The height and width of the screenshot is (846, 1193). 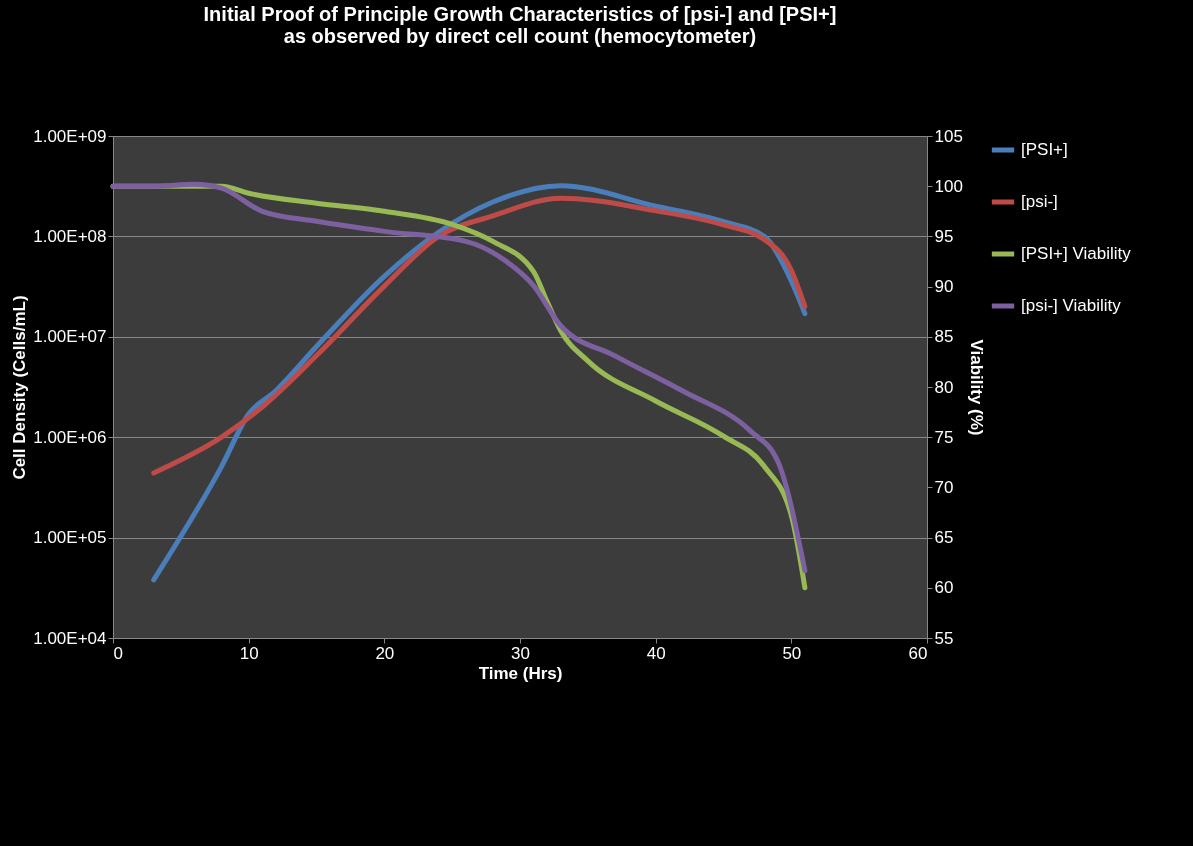 I want to click on y2-tick-label: 85, so click(x=944, y=337).